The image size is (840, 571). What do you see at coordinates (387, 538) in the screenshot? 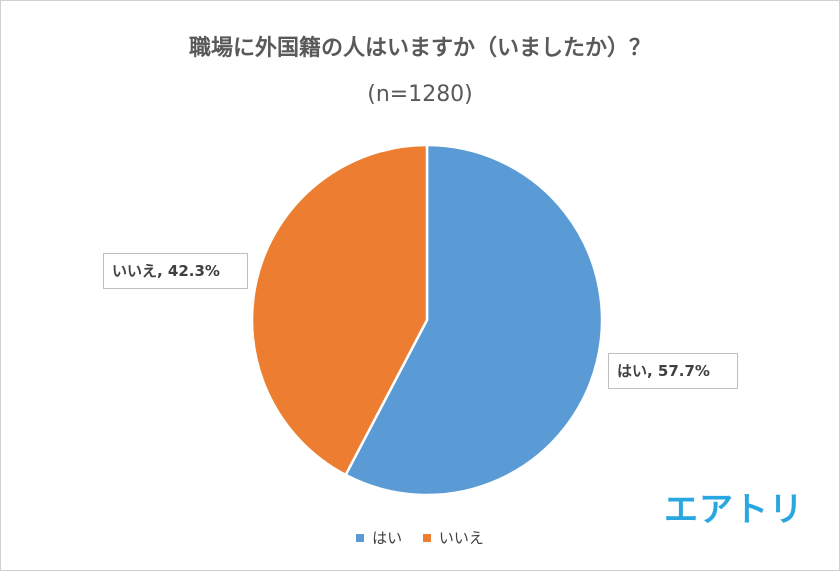
I see `legend-label-yes: はい` at bounding box center [387, 538].